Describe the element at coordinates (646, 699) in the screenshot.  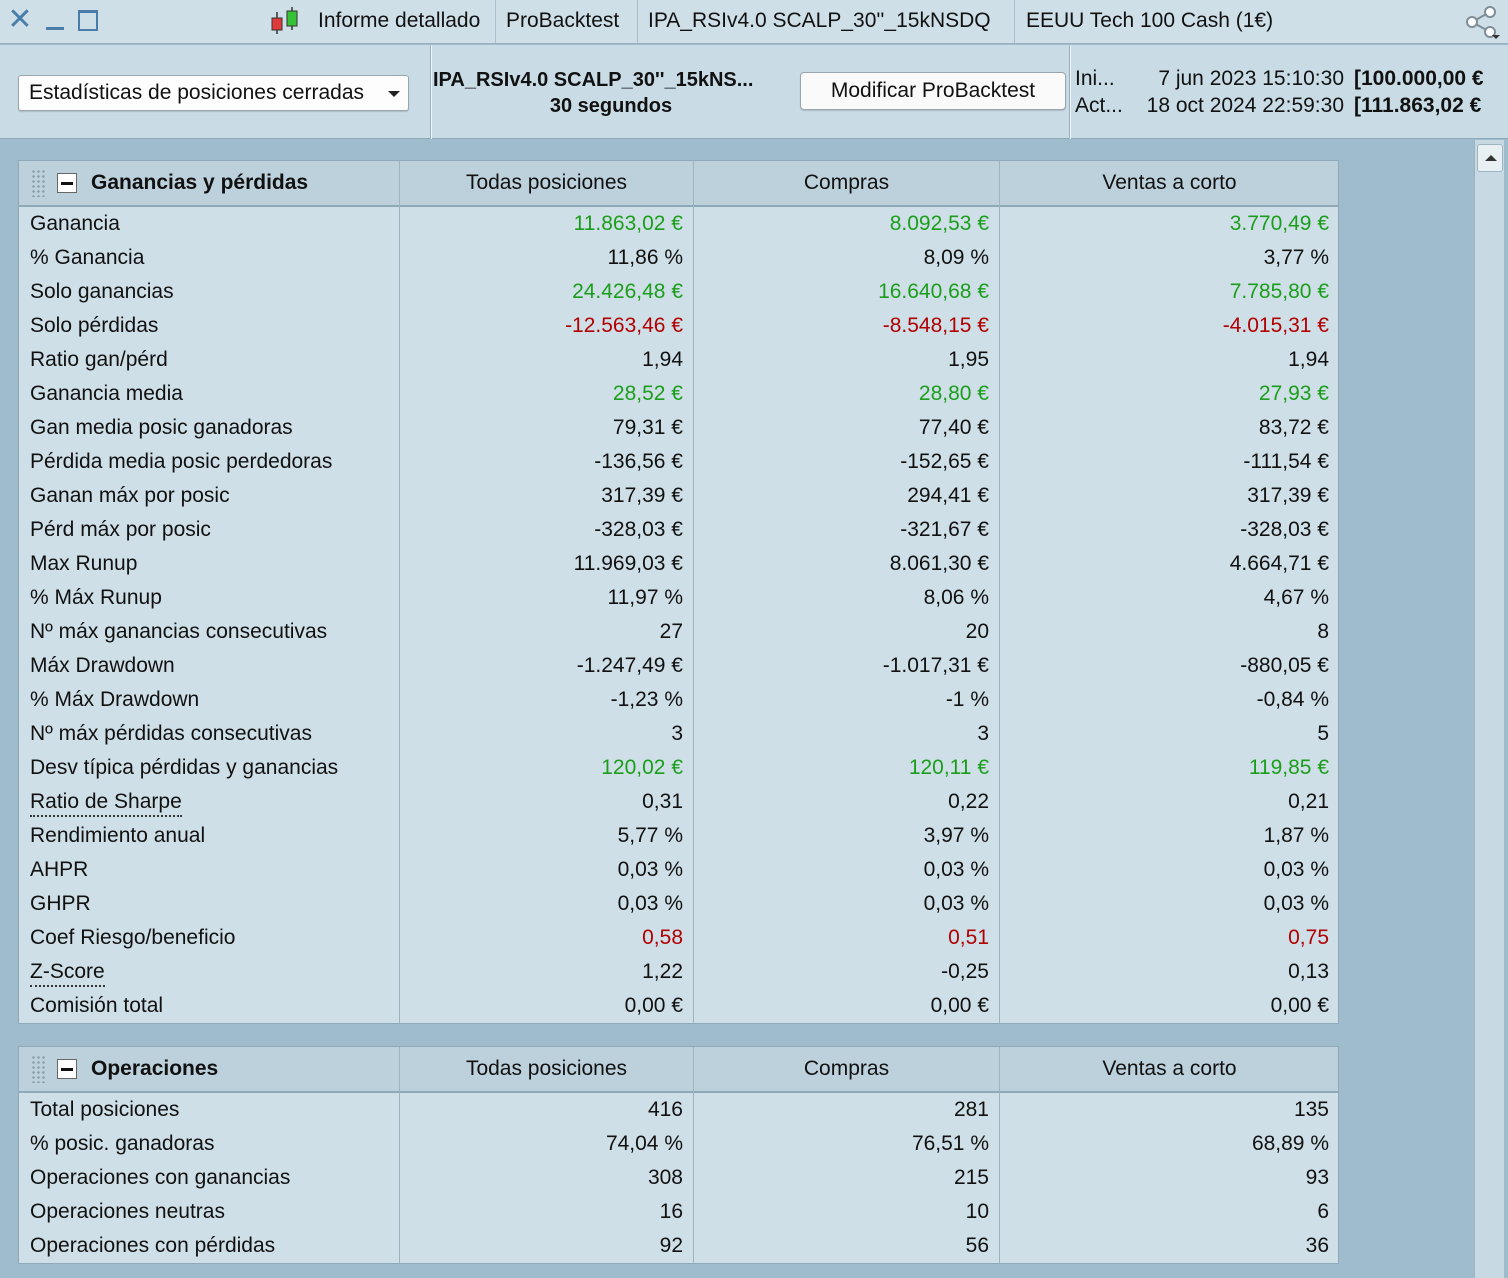
I see `value-all: -1,23 %` at that location.